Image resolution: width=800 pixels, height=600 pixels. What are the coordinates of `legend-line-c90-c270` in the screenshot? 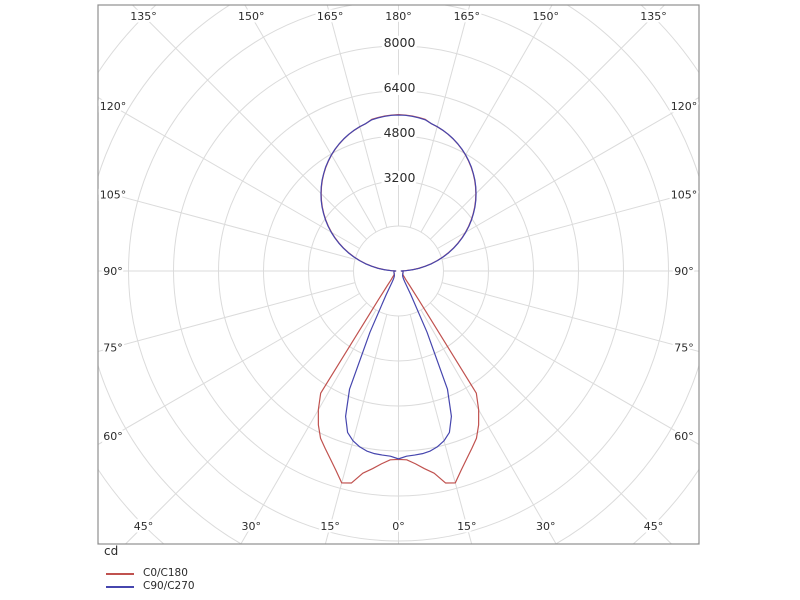 It's located at (120, 586).